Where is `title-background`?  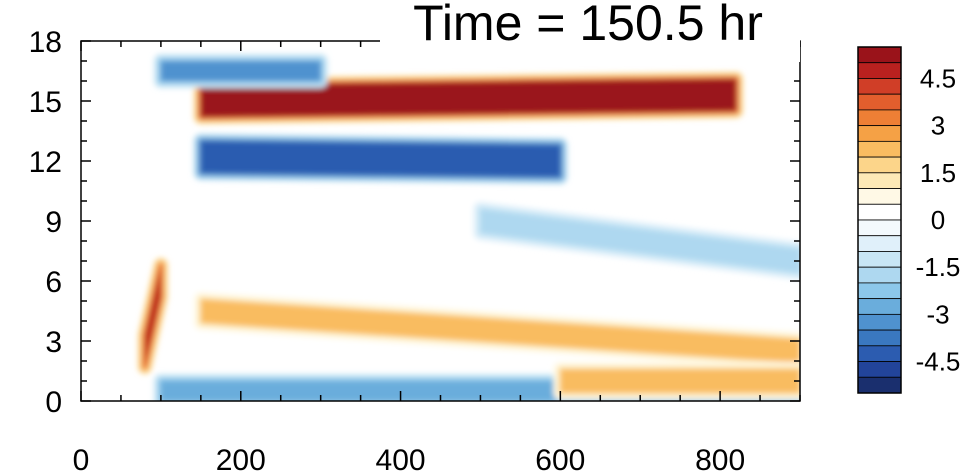
title-background is located at coordinates (590, 31).